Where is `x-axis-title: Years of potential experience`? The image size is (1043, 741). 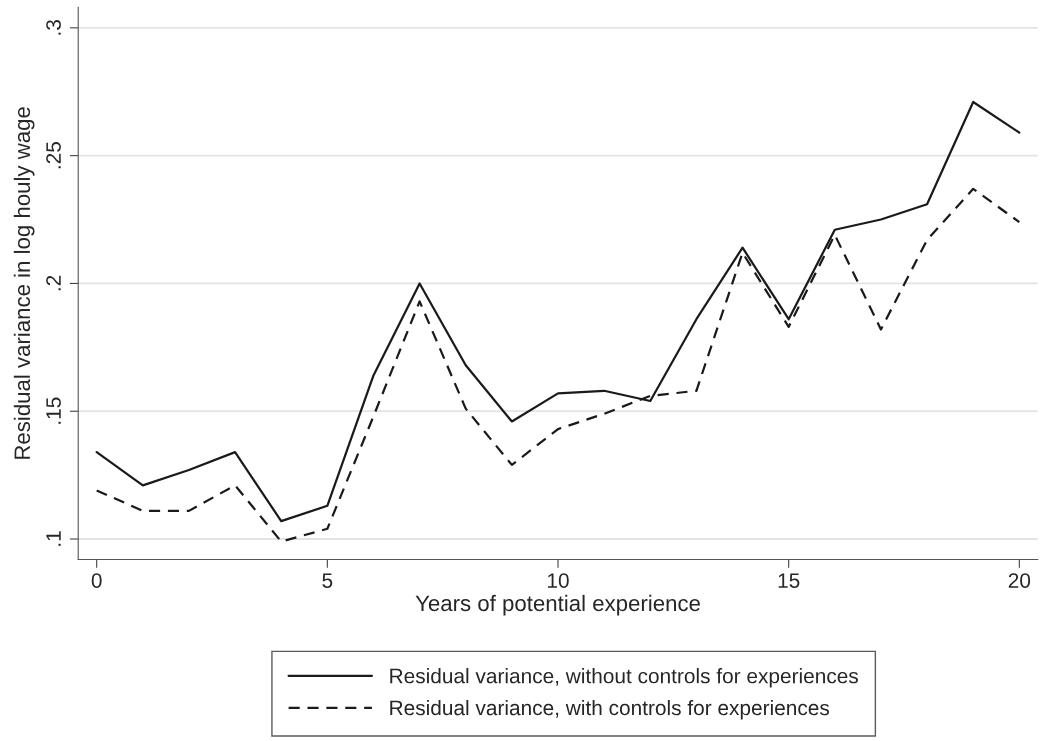
x-axis-title: Years of potential experience is located at coordinates (557, 605).